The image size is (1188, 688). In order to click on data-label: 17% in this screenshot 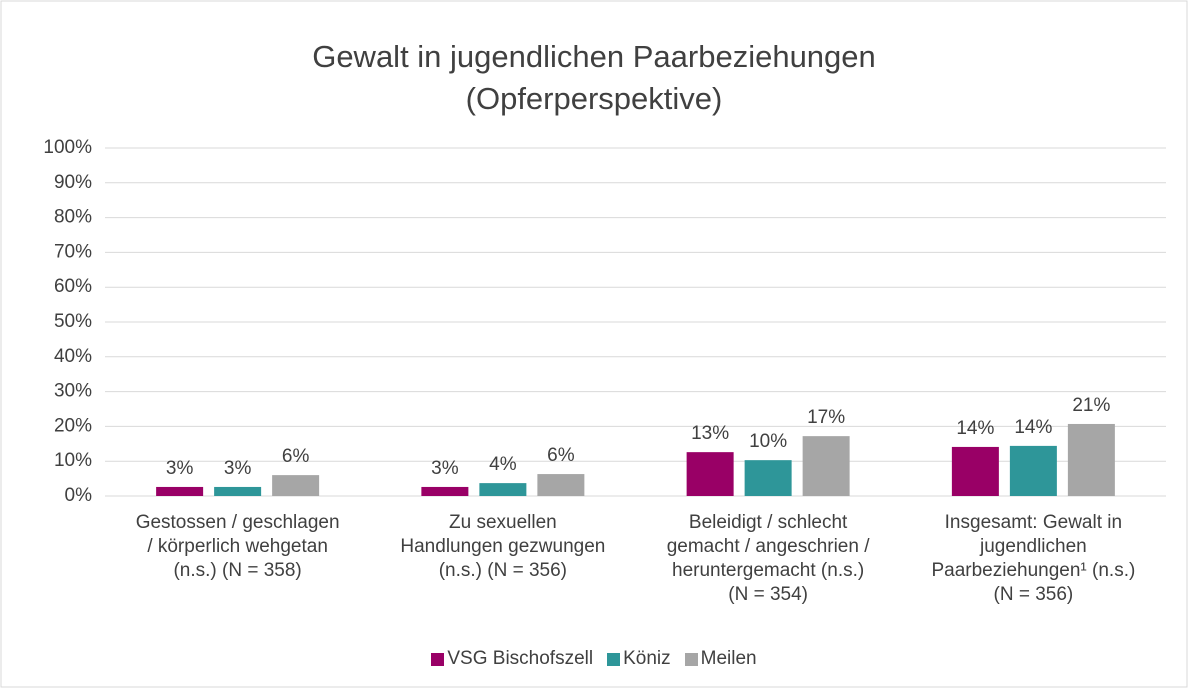, I will do `click(826, 417)`.